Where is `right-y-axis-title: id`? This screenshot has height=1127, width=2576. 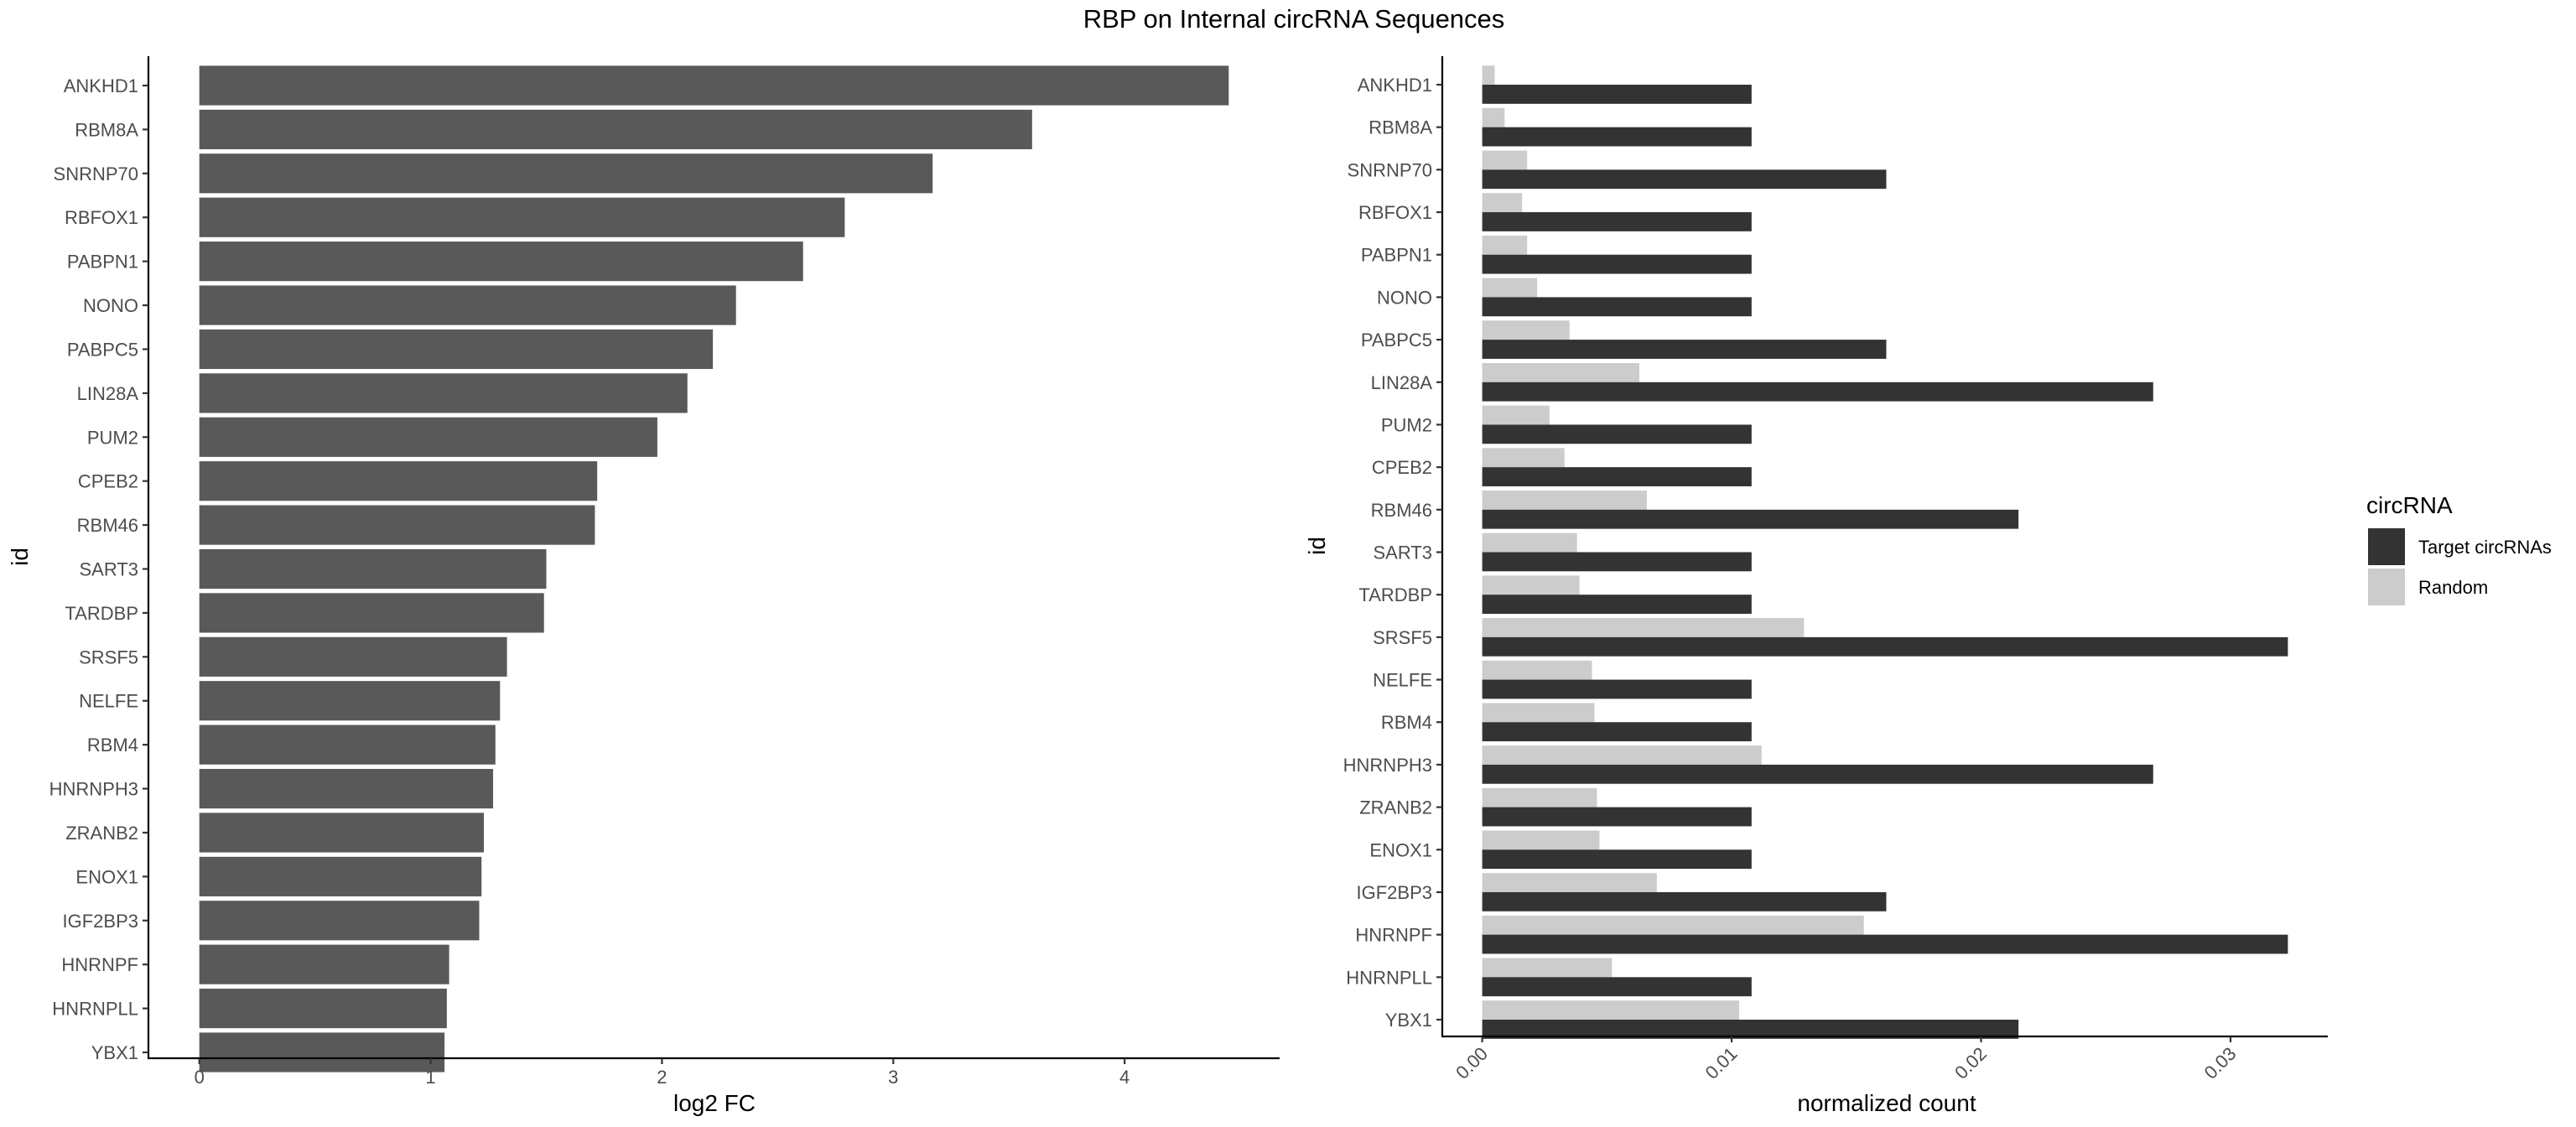 right-y-axis-title: id is located at coordinates (1317, 546).